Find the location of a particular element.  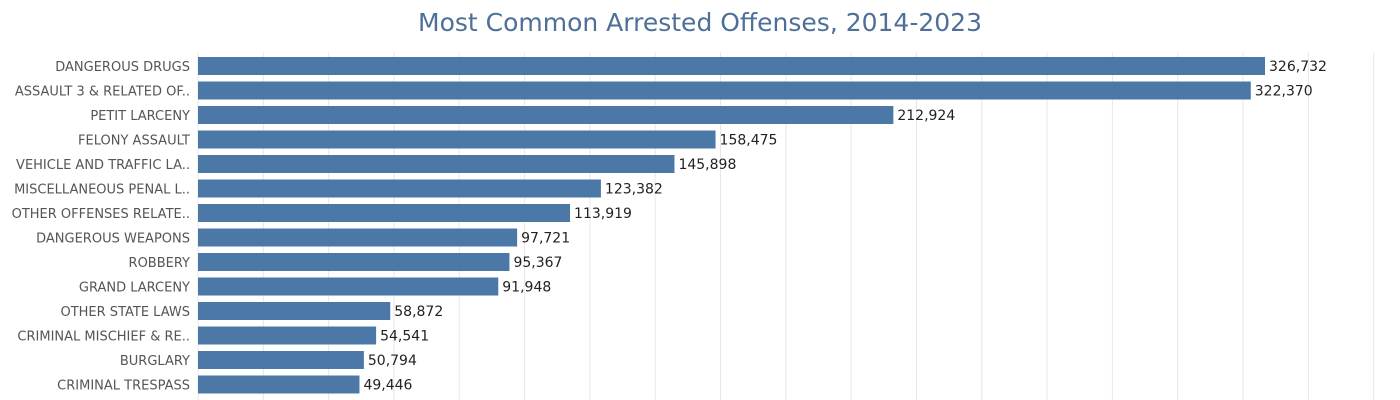

chart-title: Most Common Arrested Offenses, 2014-2023 is located at coordinates (700, 22).